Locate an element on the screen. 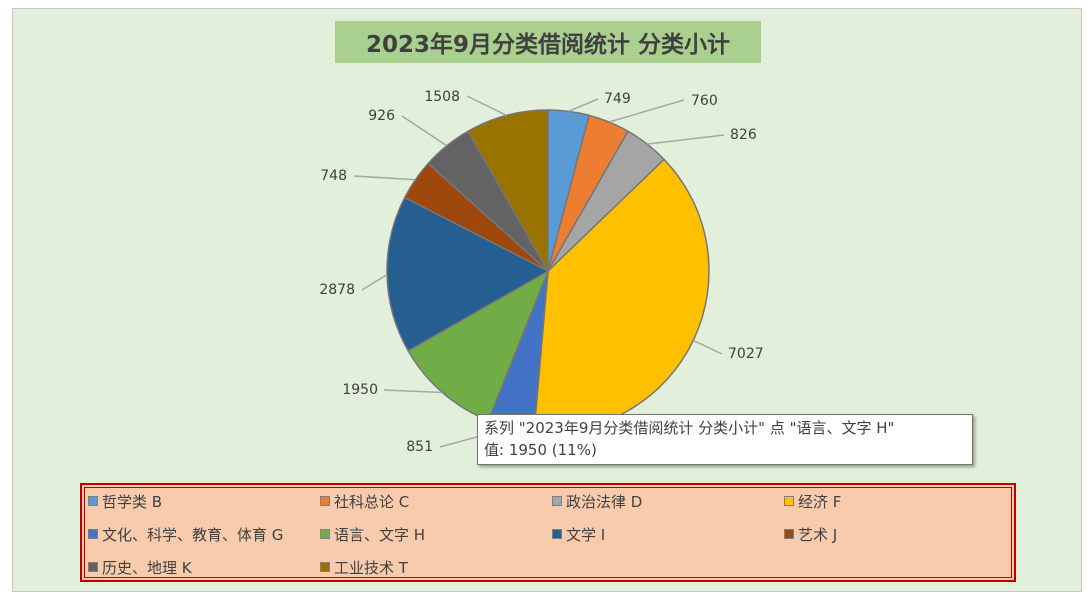  legend-border is located at coordinates (548, 532).